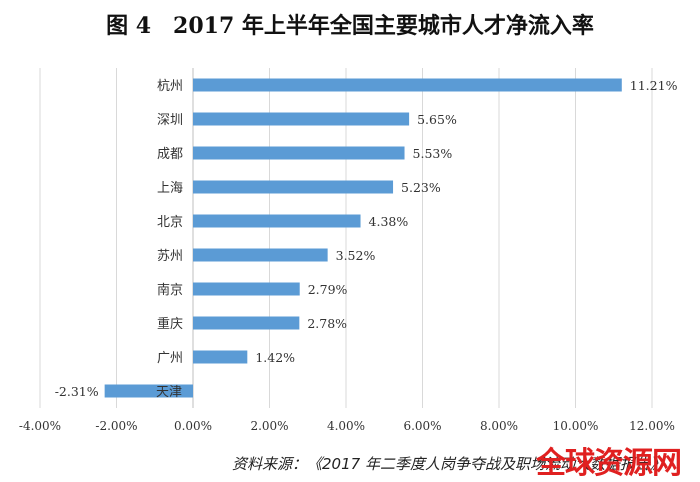 Image resolution: width=700 pixels, height=482 pixels. Describe the element at coordinates (350, 26) in the screenshot. I see `chart-title: 图 4 2017 年上半年全国主要城市人才净流入率` at that location.